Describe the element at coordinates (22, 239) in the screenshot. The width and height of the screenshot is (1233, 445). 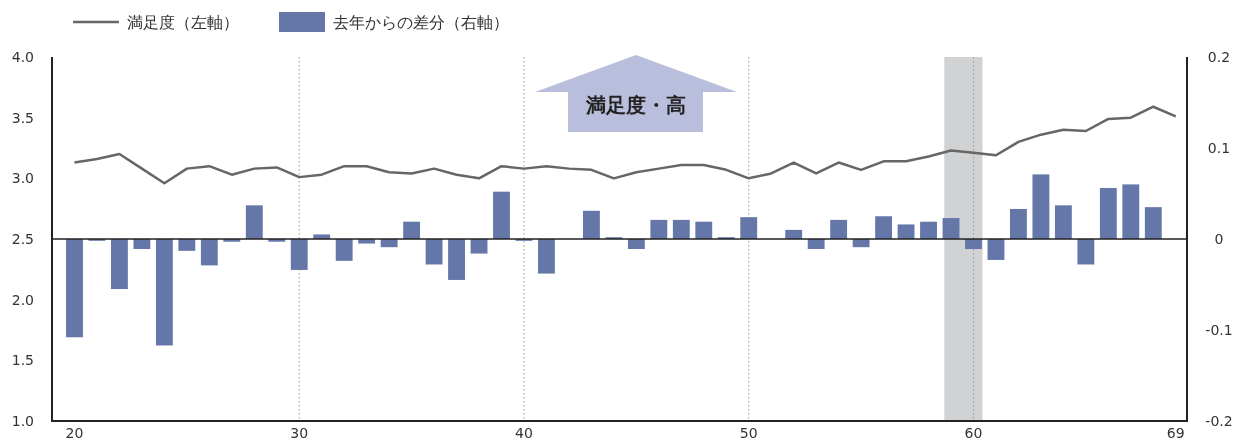
I see `y-tick-label: 2.5` at that location.